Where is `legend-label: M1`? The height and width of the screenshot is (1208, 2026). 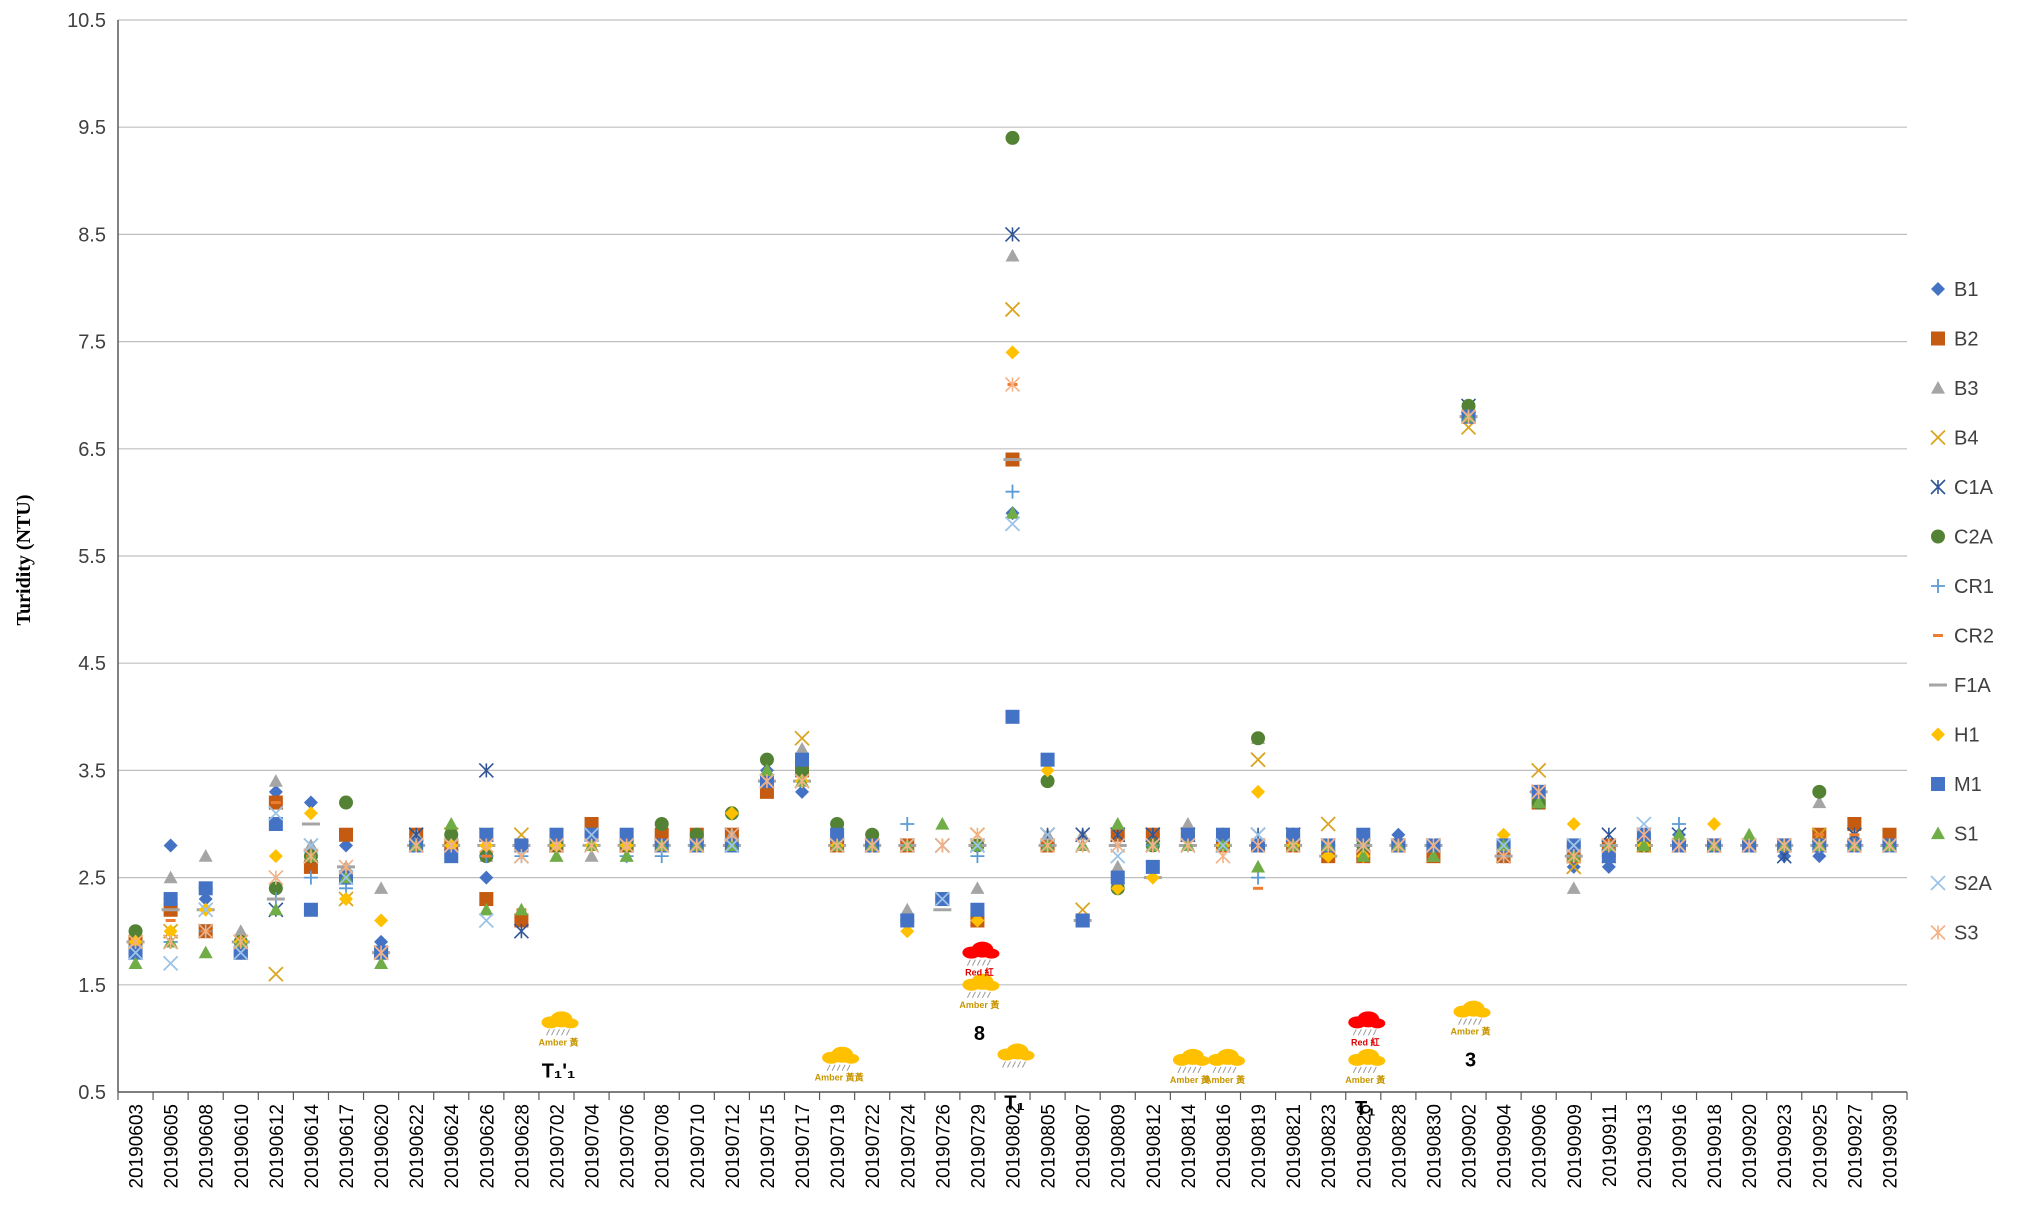 legend-label: M1 is located at coordinates (1968, 785).